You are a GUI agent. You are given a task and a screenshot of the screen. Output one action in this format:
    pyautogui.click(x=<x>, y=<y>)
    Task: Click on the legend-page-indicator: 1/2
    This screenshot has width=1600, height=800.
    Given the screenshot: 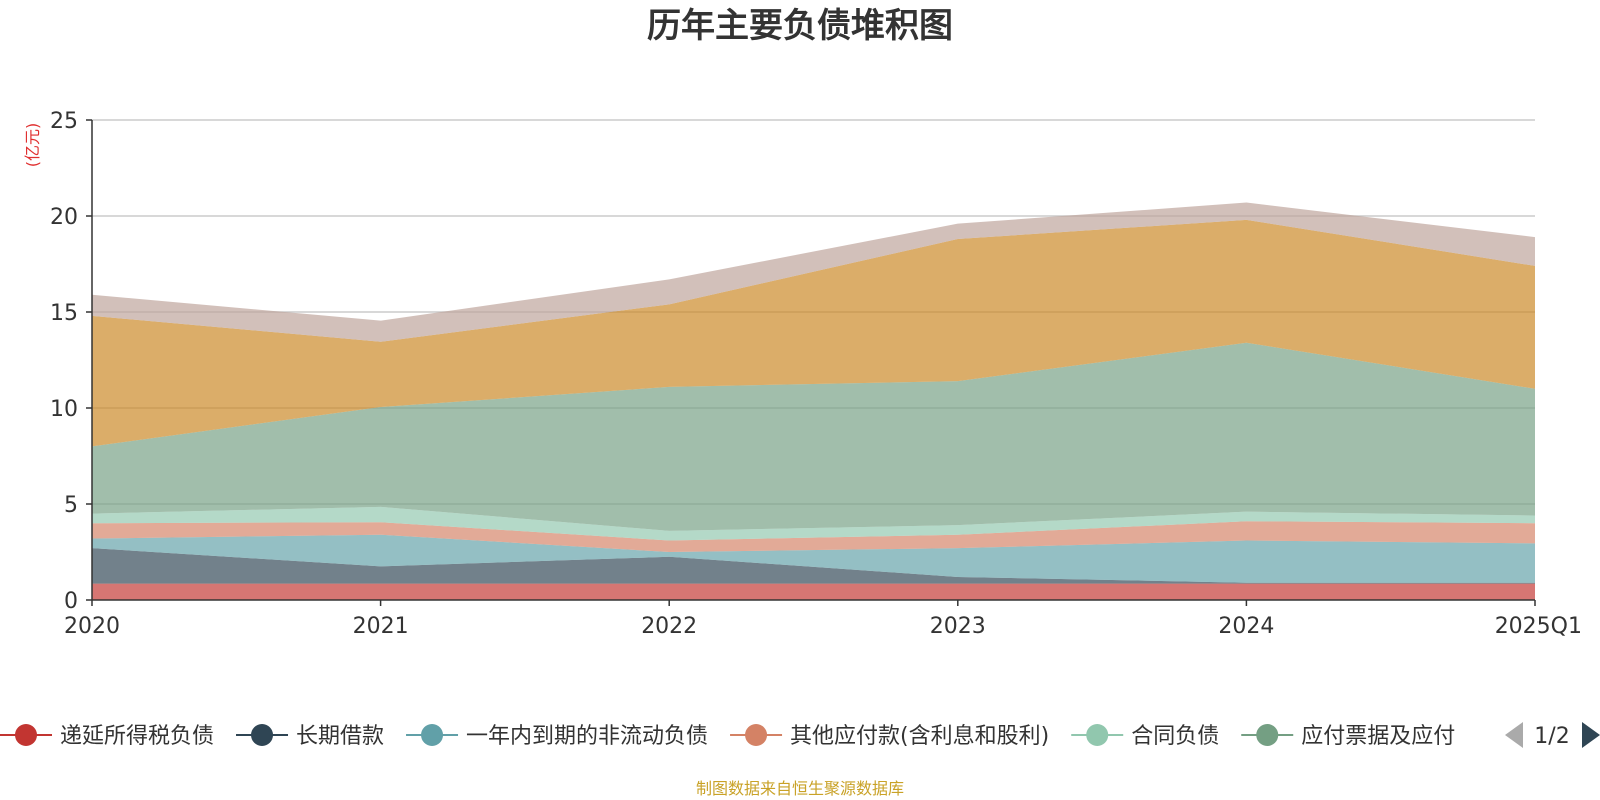 What is the action you would take?
    pyautogui.click(x=1551, y=736)
    